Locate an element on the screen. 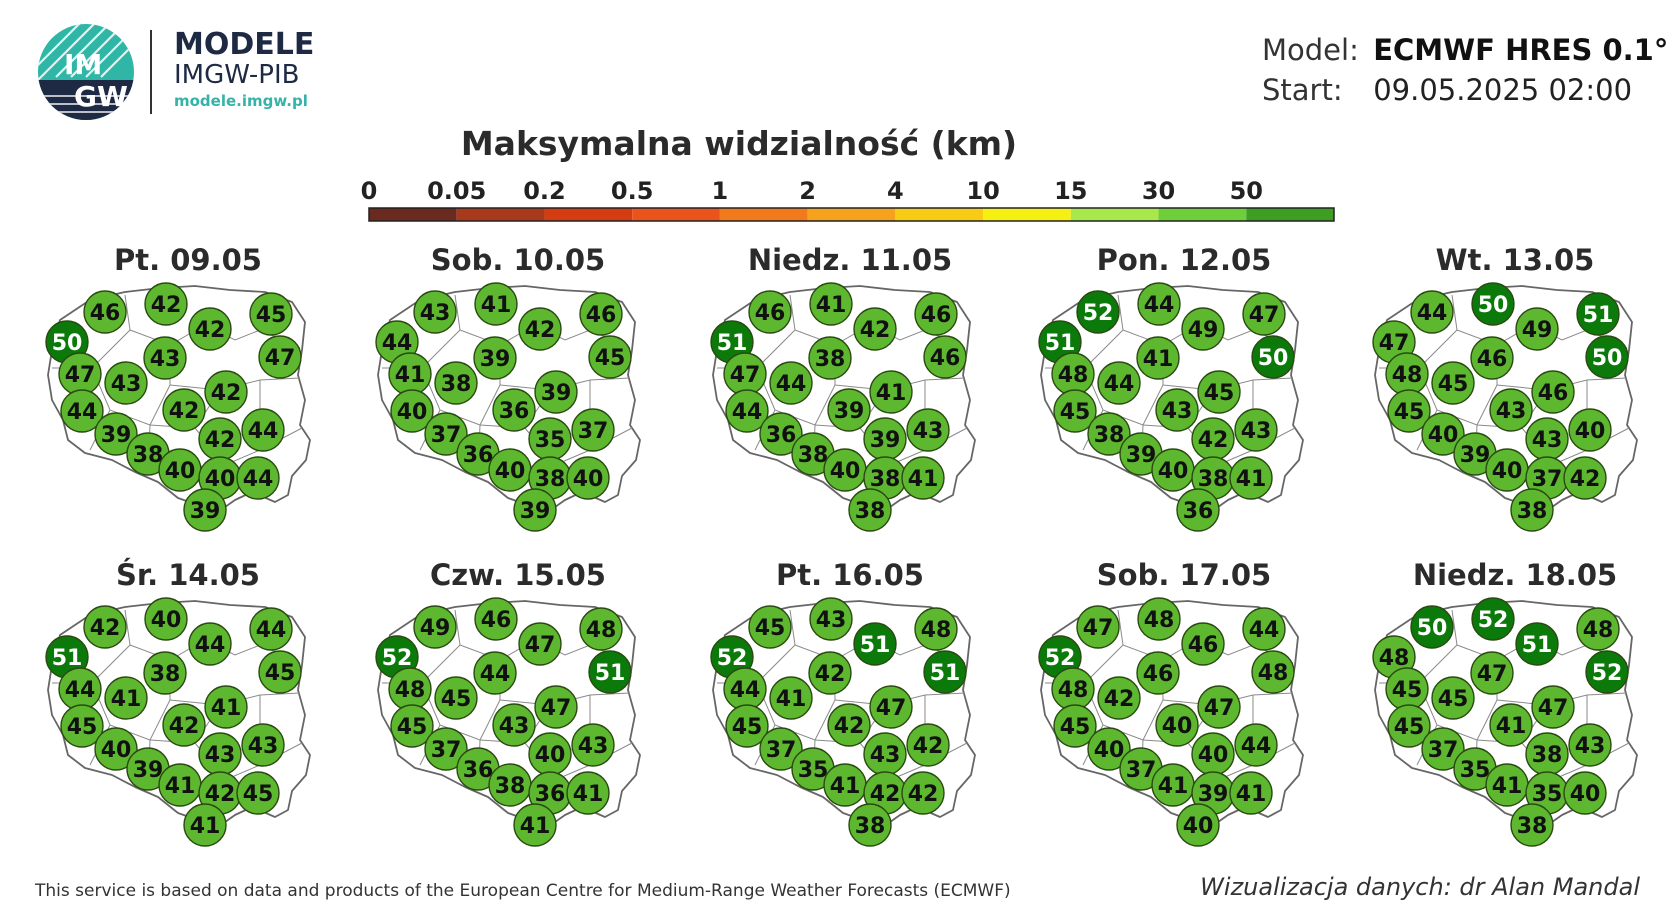 The width and height of the screenshot is (1680, 901). station-value: 36 is located at coordinates (514, 411).